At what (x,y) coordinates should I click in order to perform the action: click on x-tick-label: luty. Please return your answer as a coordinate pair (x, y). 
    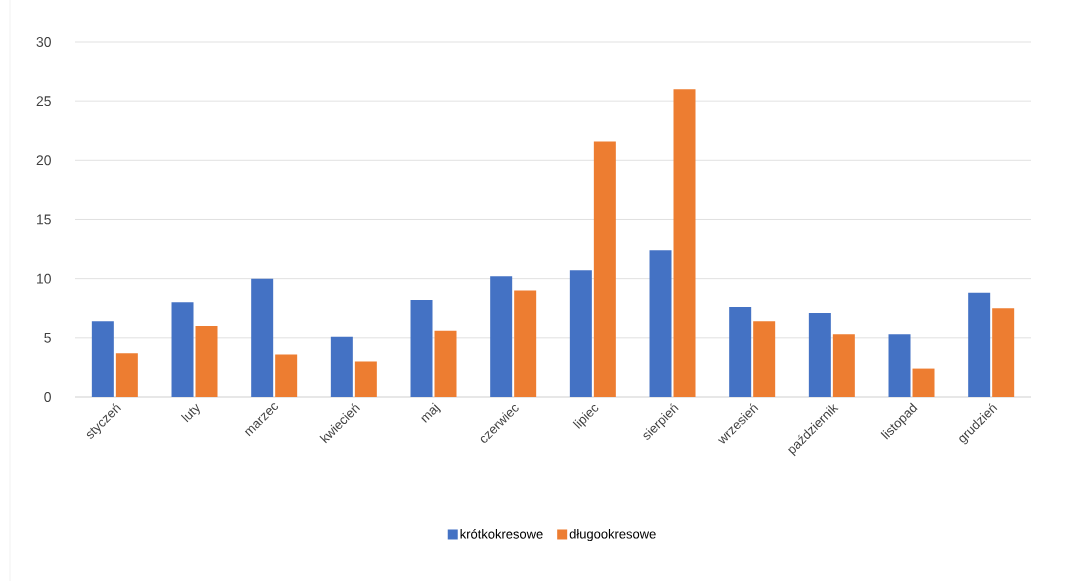
    Looking at the image, I should click on (190, 413).